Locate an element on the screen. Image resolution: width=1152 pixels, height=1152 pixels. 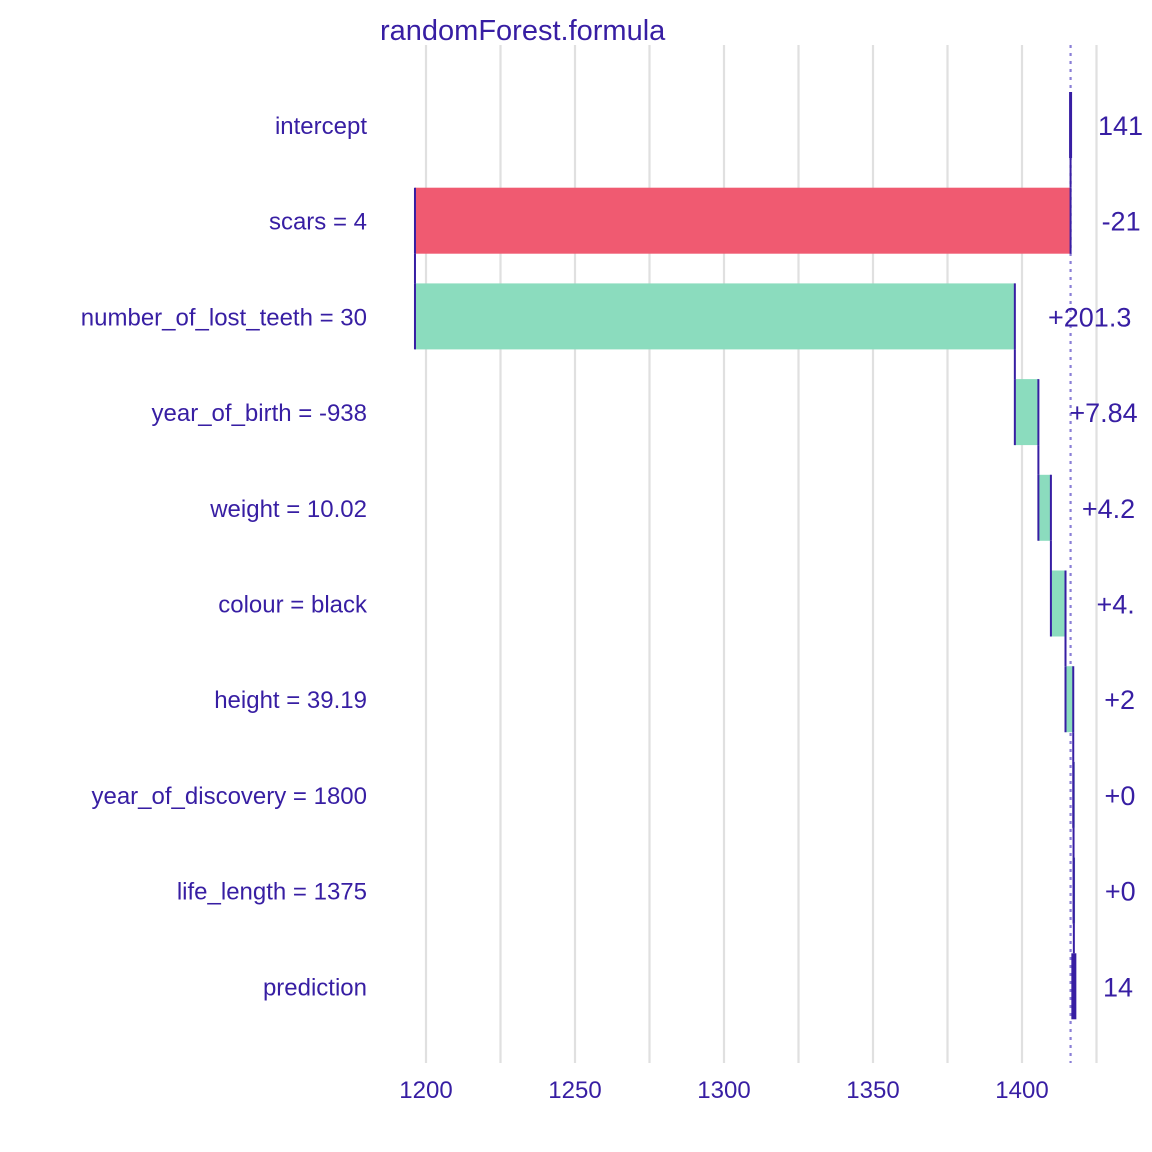
x-tick-label: 1350 is located at coordinates (872, 1090).